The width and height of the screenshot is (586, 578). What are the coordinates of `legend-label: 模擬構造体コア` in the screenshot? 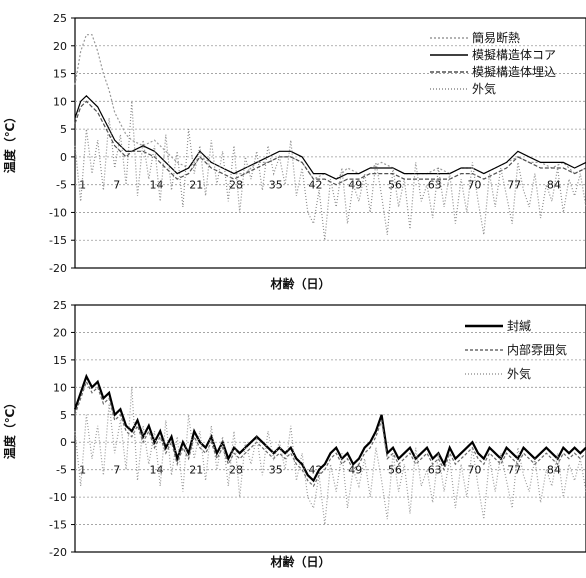 It's located at (514, 54).